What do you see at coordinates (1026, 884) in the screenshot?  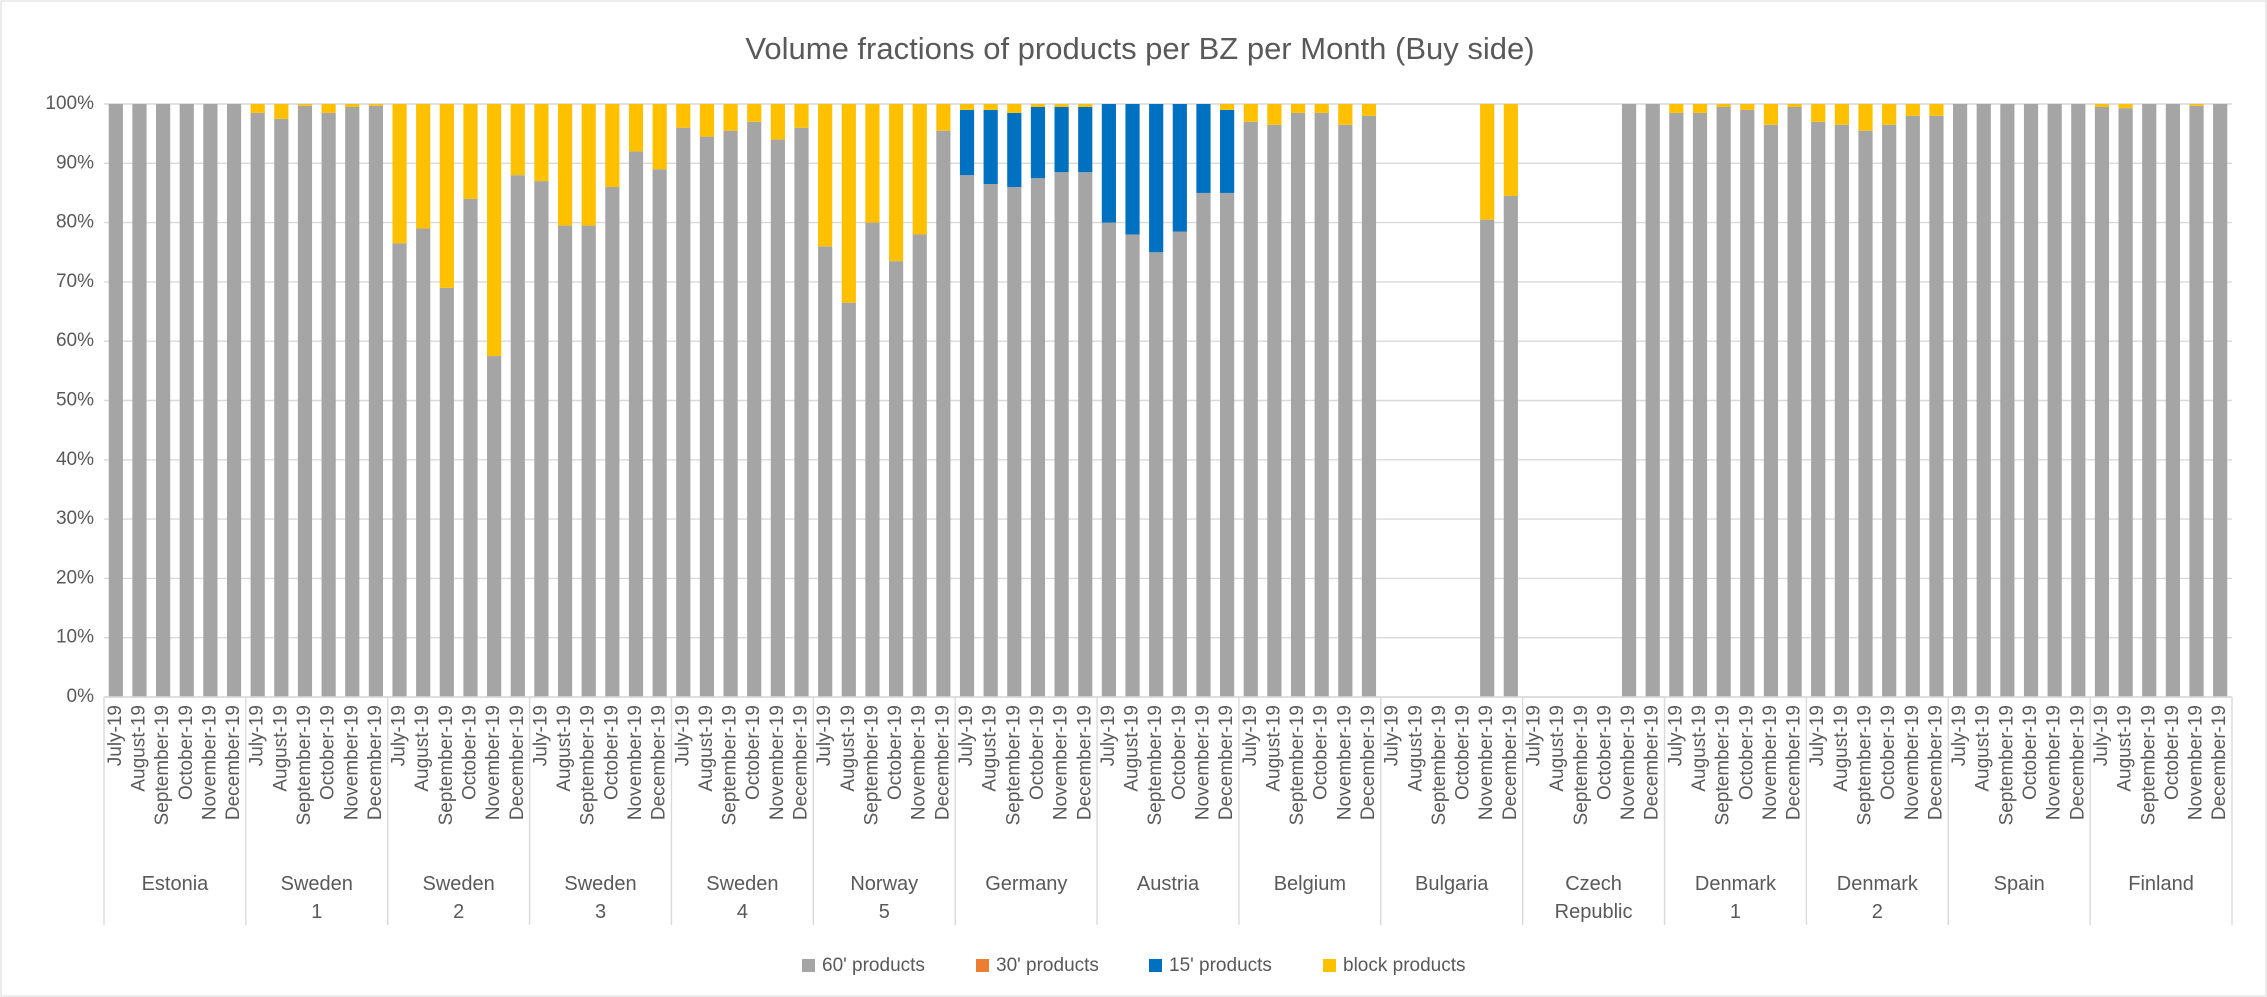 I see `group-label: Germany` at bounding box center [1026, 884].